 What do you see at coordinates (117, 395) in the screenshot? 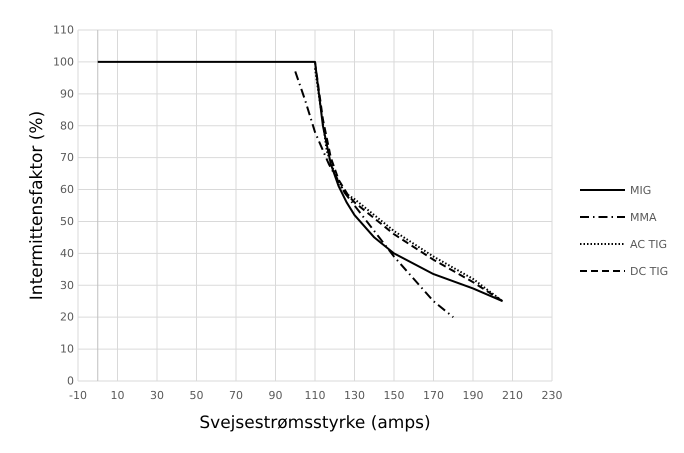
I see `x-tick-label: 10` at bounding box center [117, 395].